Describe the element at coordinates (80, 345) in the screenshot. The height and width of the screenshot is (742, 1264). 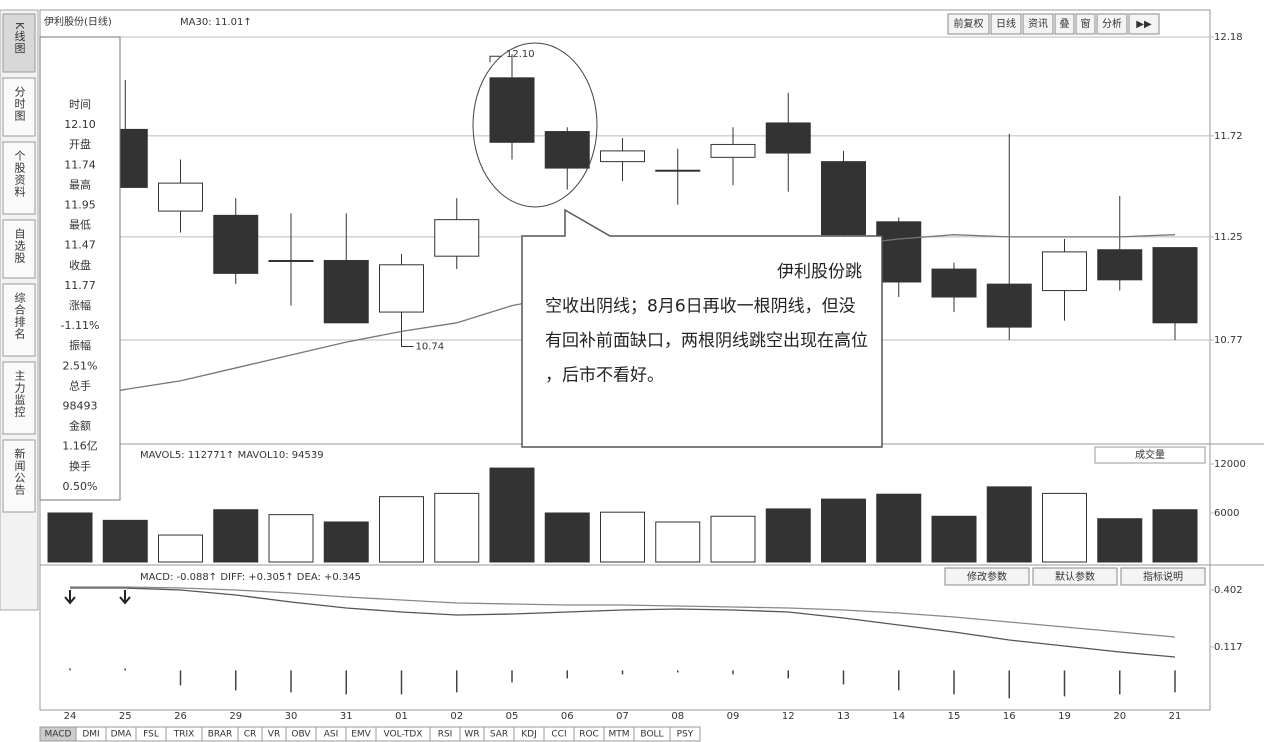
I see `info-item: 振幅` at that location.